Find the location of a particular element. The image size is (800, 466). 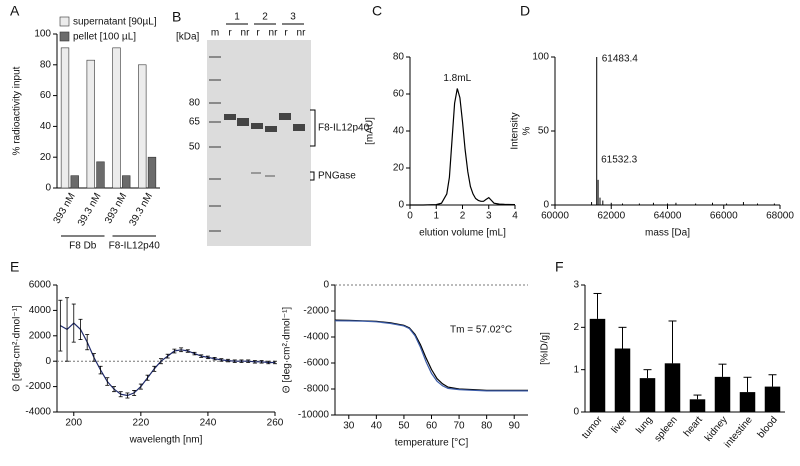

y-axis-label: [%ID/g] is located at coordinates (545, 348).